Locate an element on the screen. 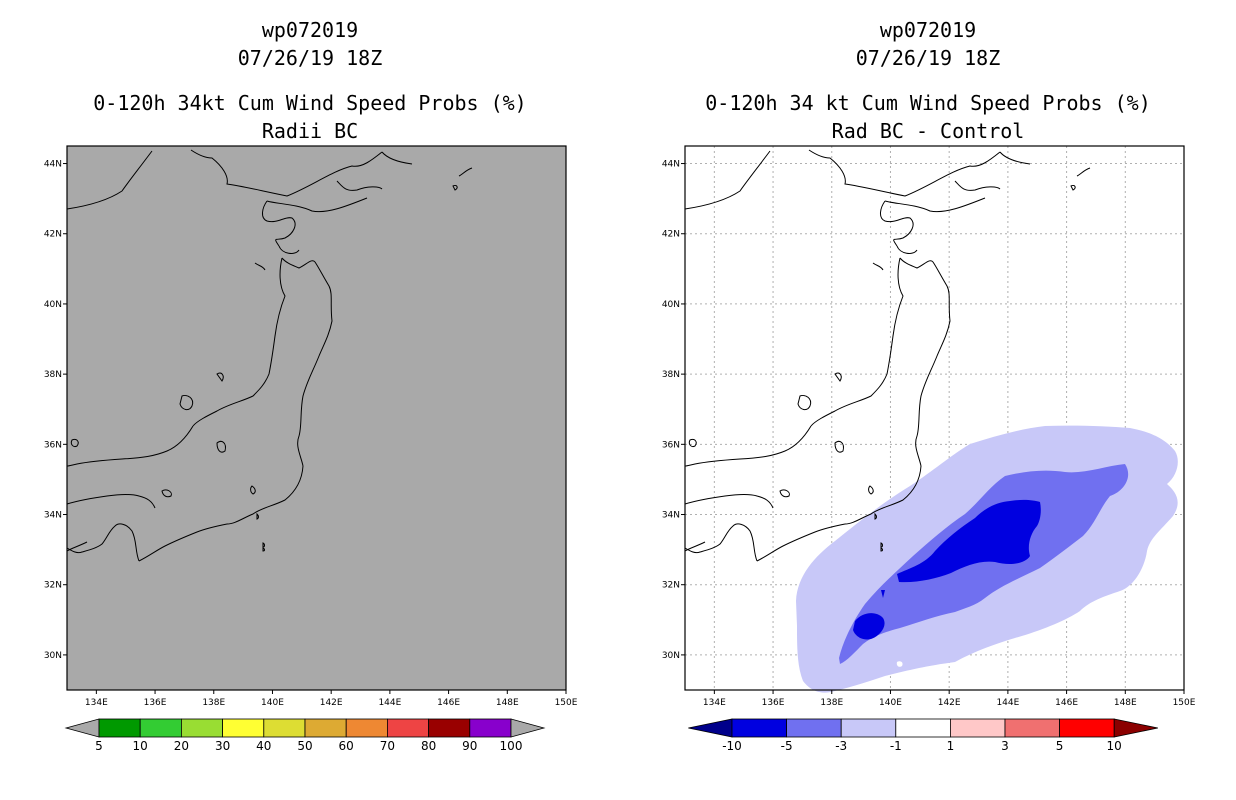 The image size is (1236, 800). right-subtitle: Rad BC - Control is located at coordinates (928, 131).